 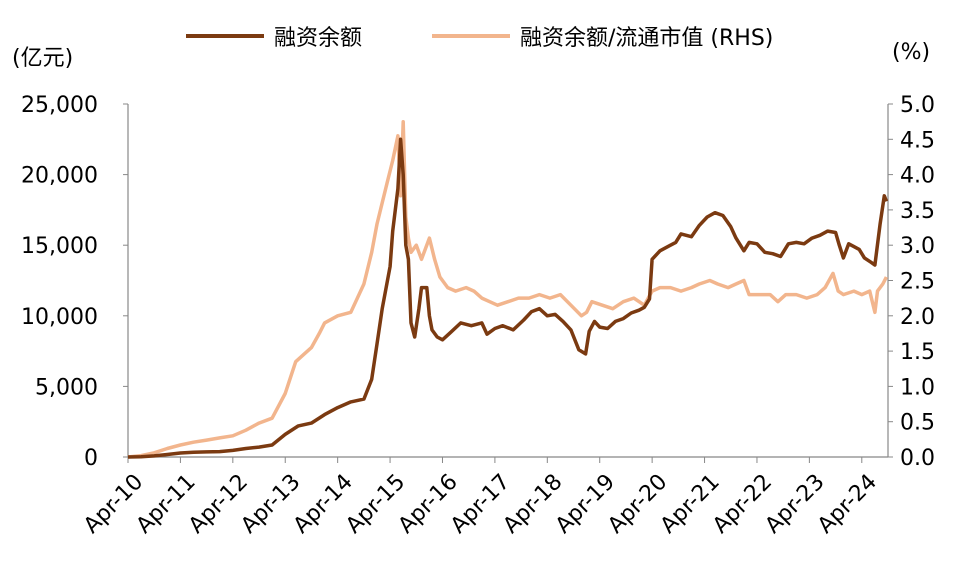 What do you see at coordinates (847, 504) in the screenshot?
I see `x-tick-label: Apr-24` at bounding box center [847, 504].